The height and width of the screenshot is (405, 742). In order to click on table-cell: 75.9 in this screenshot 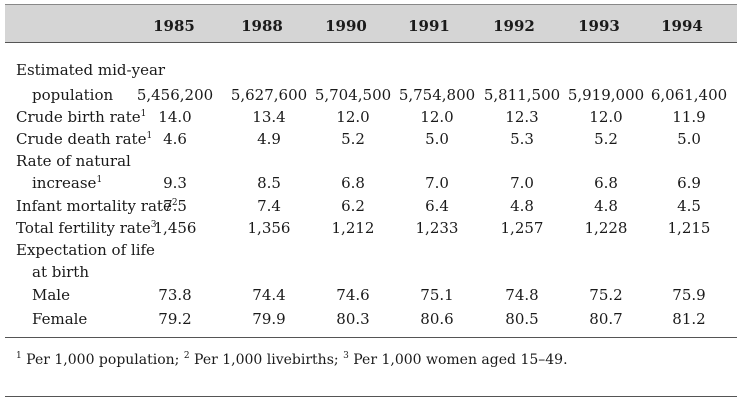, I will do `click(689, 295)`.